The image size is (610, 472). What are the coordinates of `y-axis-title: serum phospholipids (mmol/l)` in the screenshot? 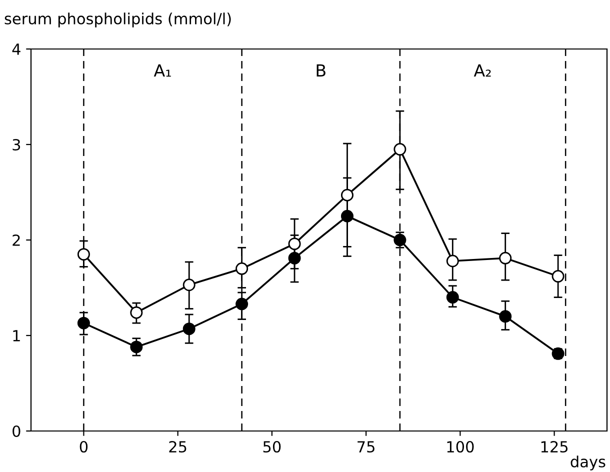 It's located at (117, 20).